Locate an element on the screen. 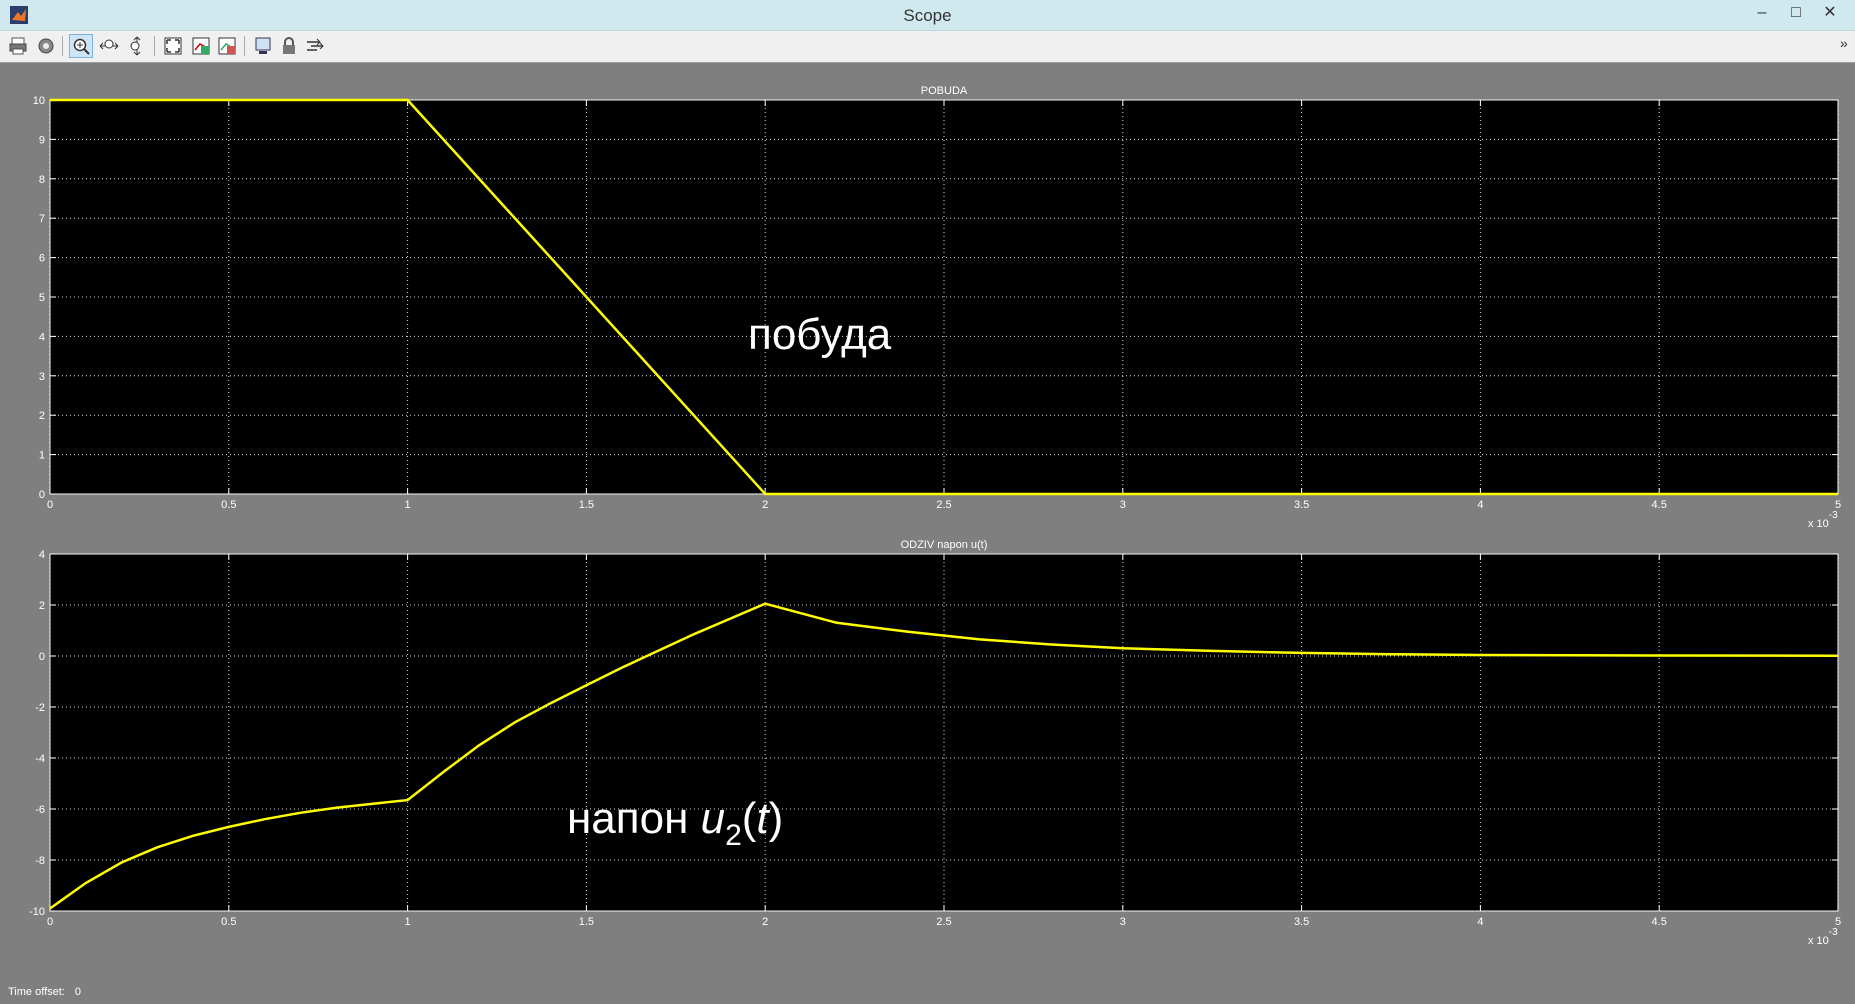 The height and width of the screenshot is (1004, 1855). zoom-in-button is located at coordinates (81, 46).